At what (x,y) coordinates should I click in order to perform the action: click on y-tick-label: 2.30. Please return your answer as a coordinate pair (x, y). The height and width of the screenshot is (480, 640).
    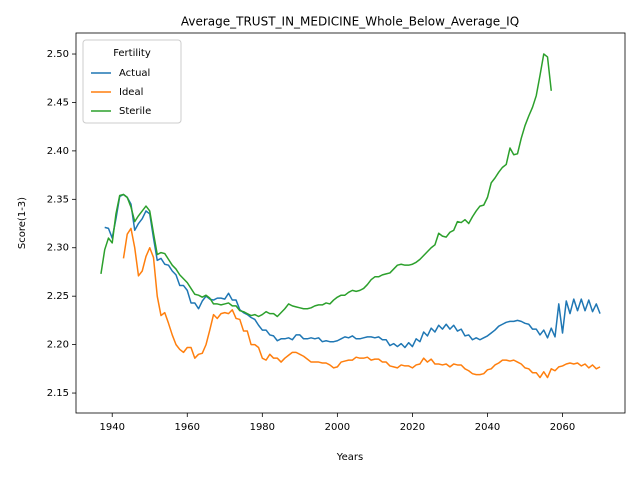
    Looking at the image, I should click on (58, 248).